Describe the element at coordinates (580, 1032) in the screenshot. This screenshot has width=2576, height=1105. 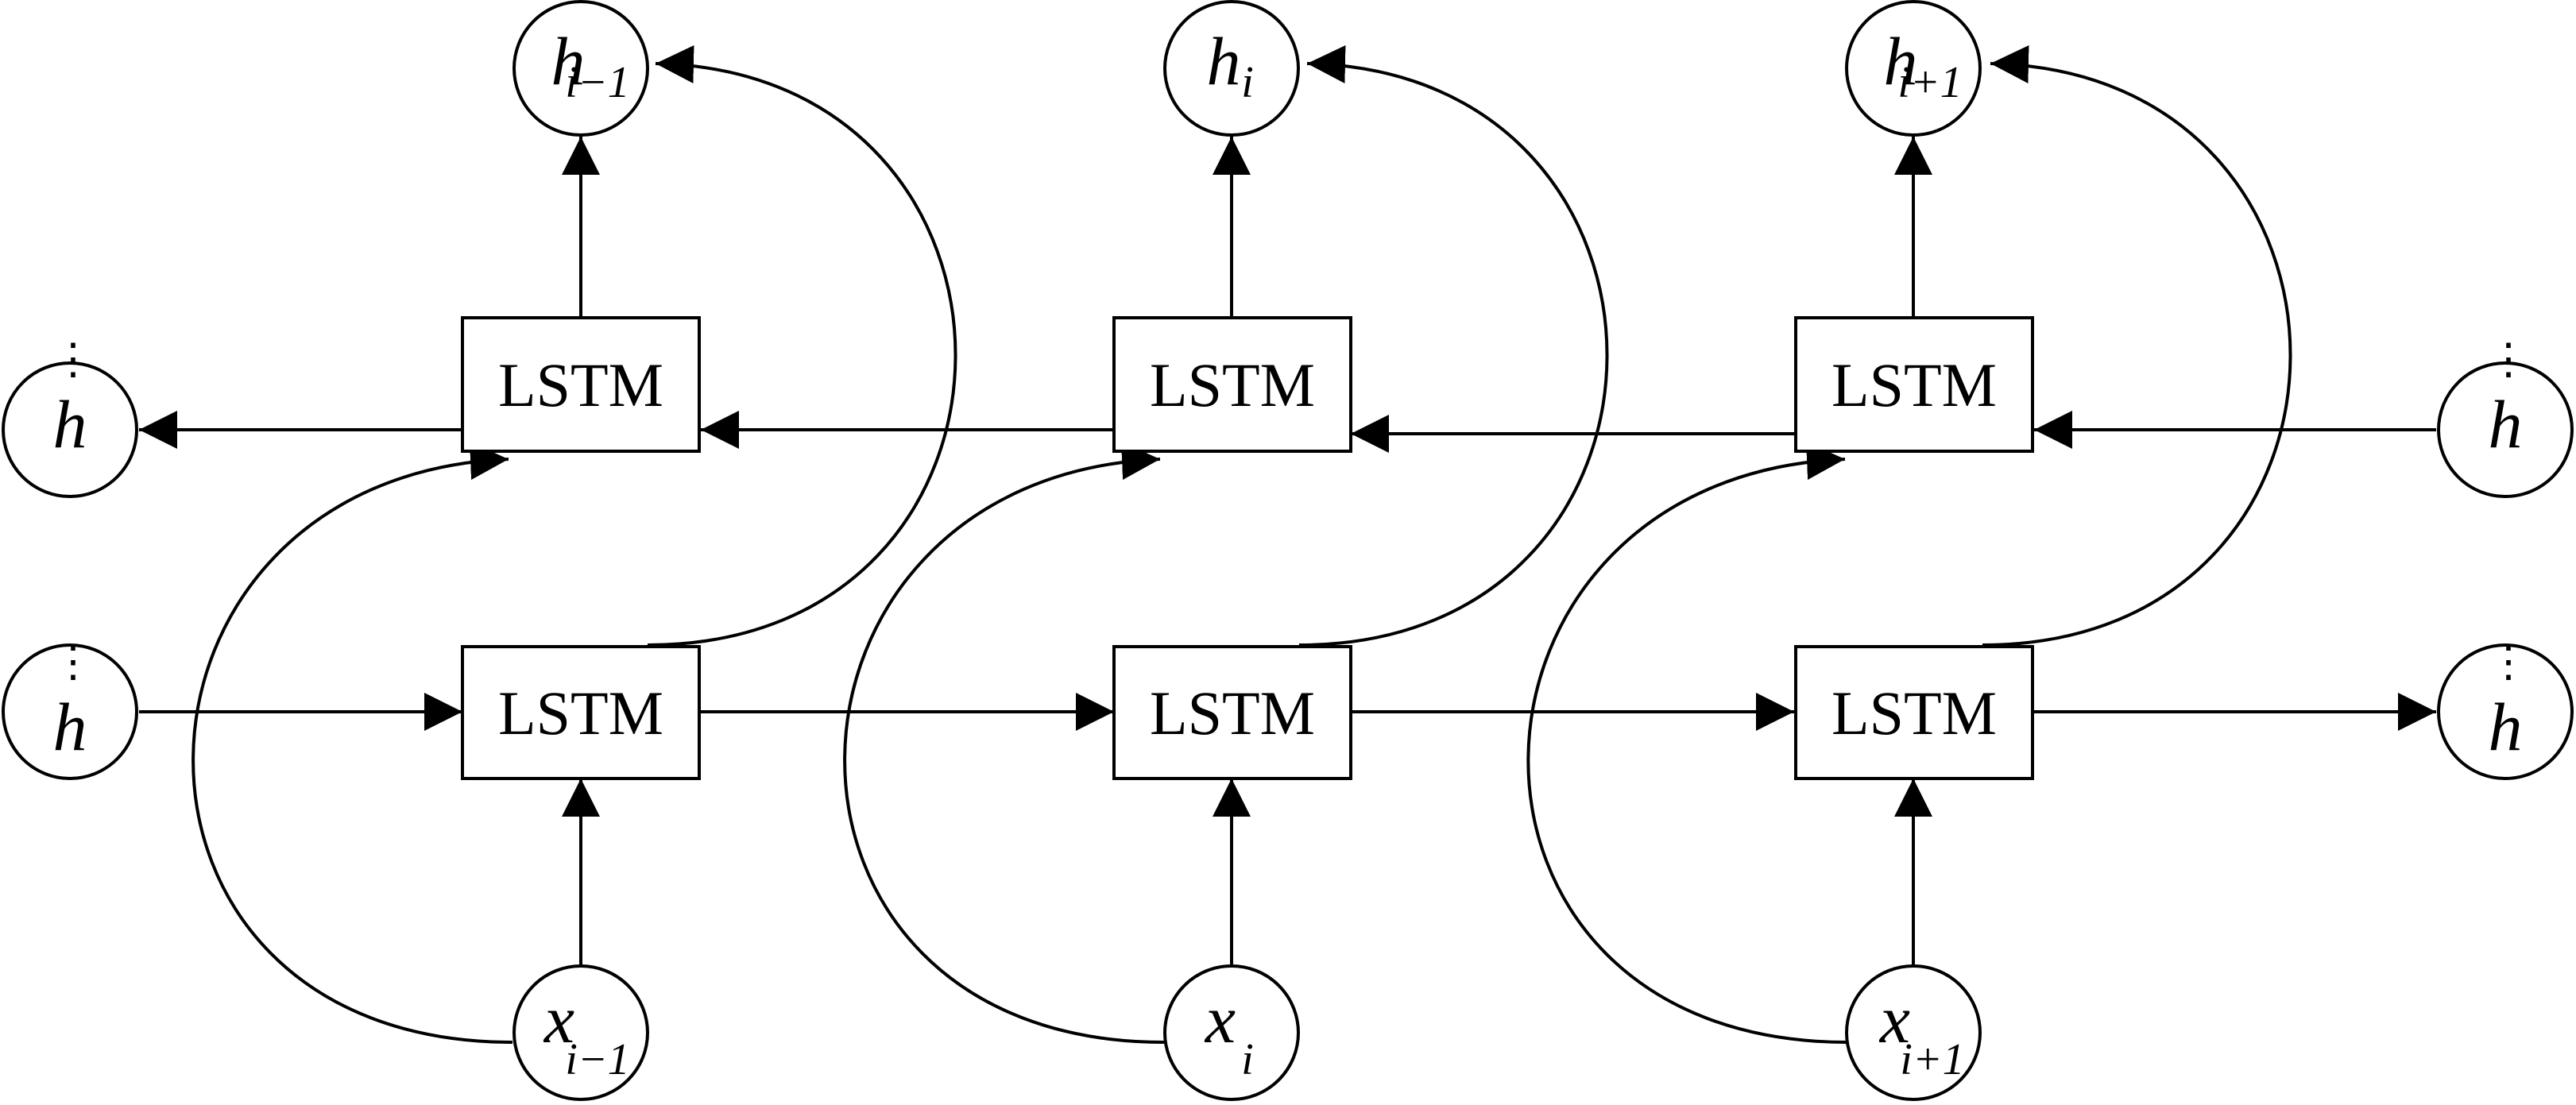
I see `input-node-1: x i−1` at that location.